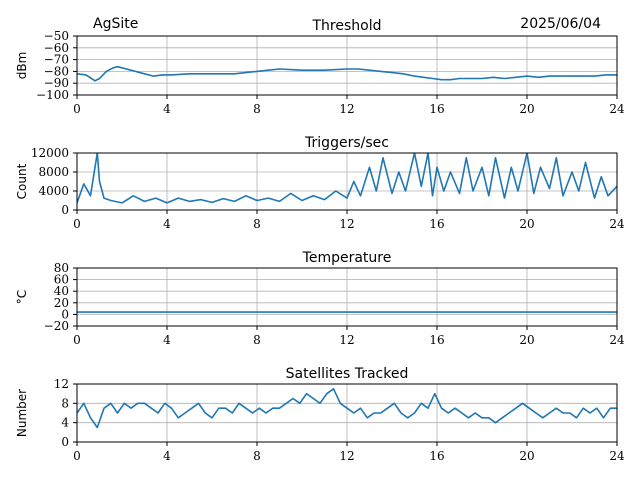 The height and width of the screenshot is (480, 640). I want to click on y-tick-label: −50, so click(56, 36).